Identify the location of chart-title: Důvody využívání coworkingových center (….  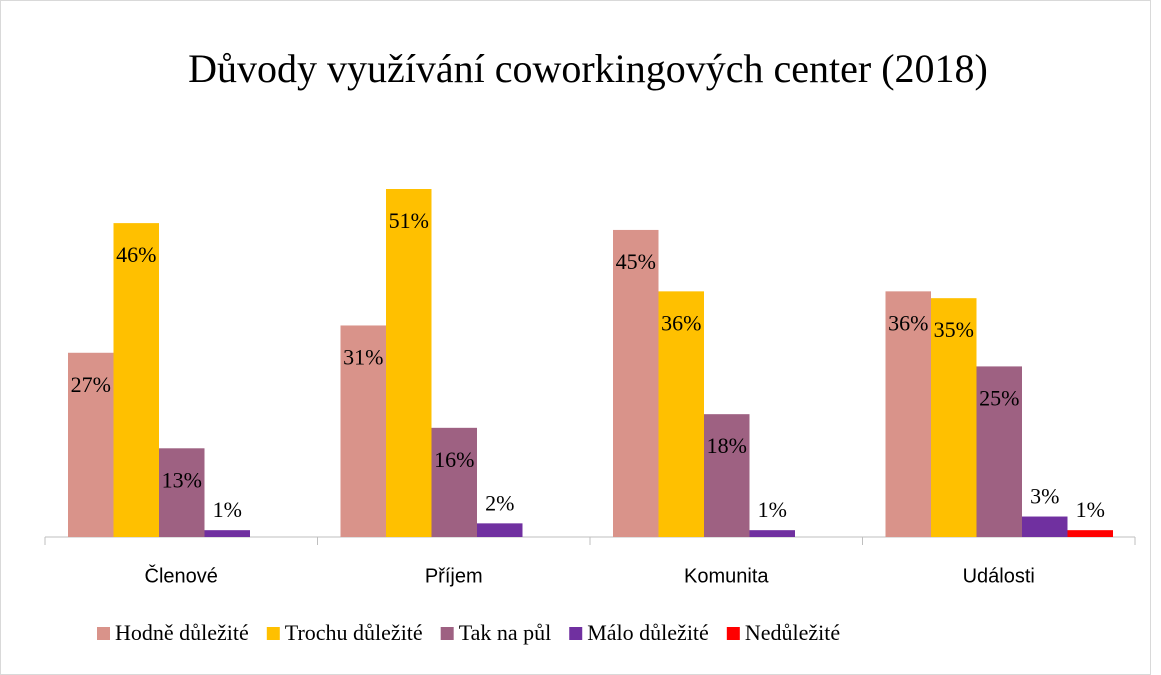
(588, 68).